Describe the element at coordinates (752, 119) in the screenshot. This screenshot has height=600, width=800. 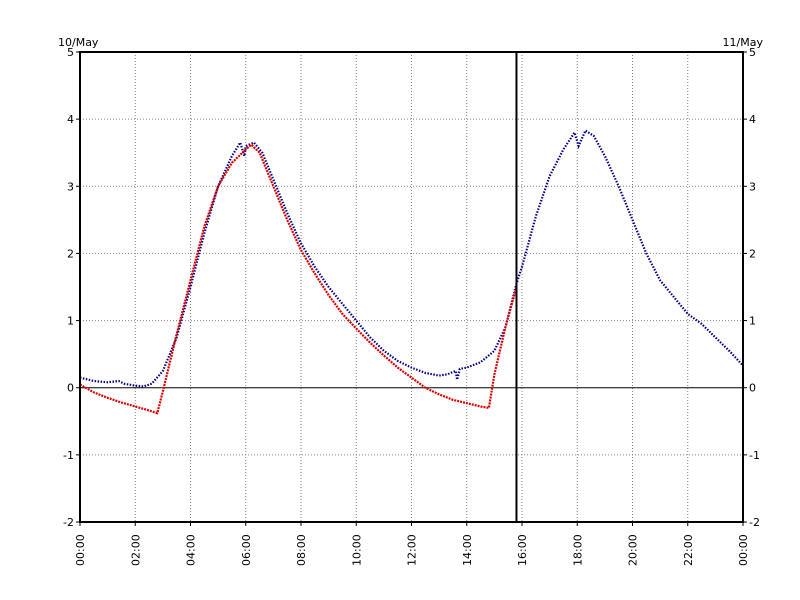
I see `y-tick-label-right: 4` at that location.